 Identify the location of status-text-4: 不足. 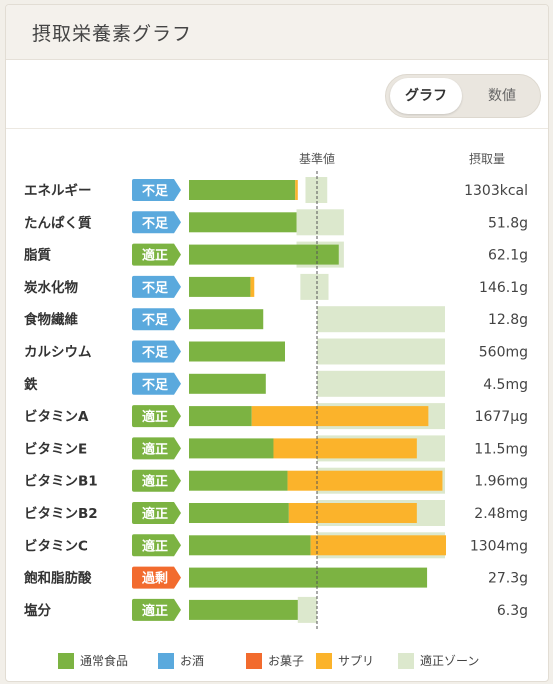
(155, 320).